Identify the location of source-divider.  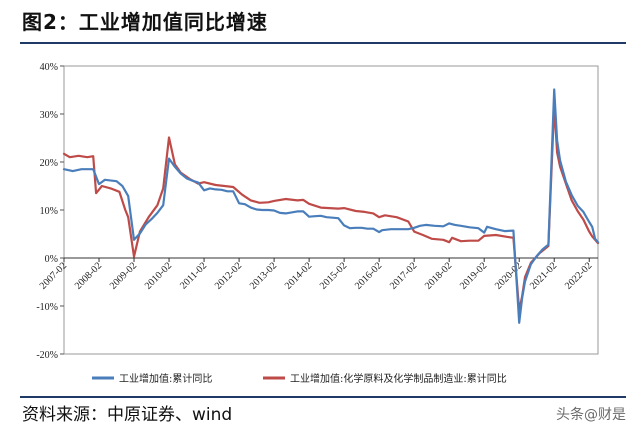
(323, 397).